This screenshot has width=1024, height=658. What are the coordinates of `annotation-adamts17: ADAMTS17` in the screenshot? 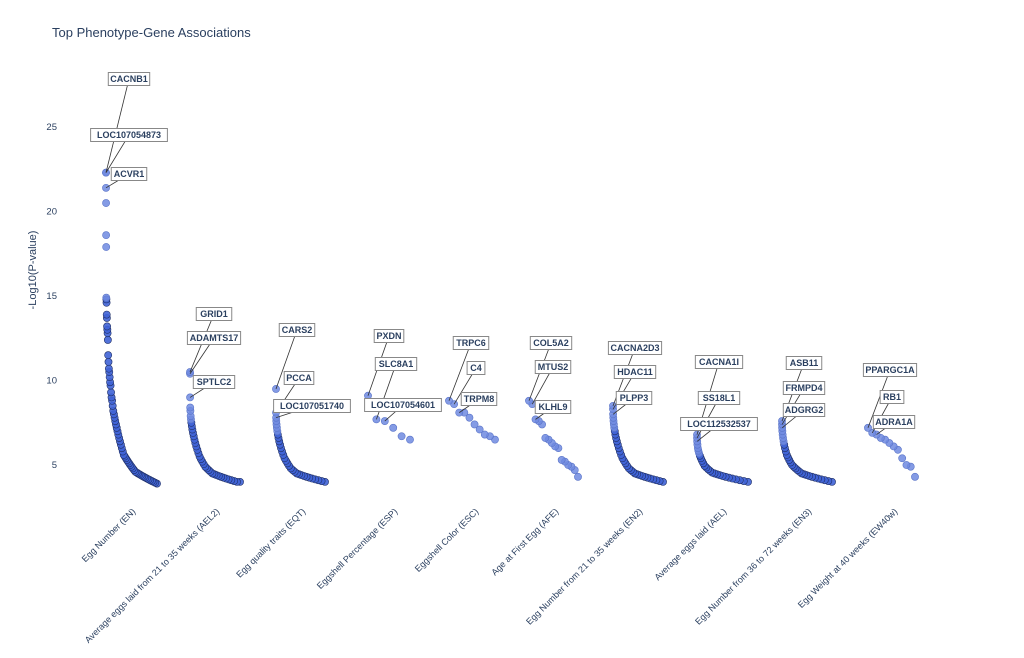 It's located at (214, 352).